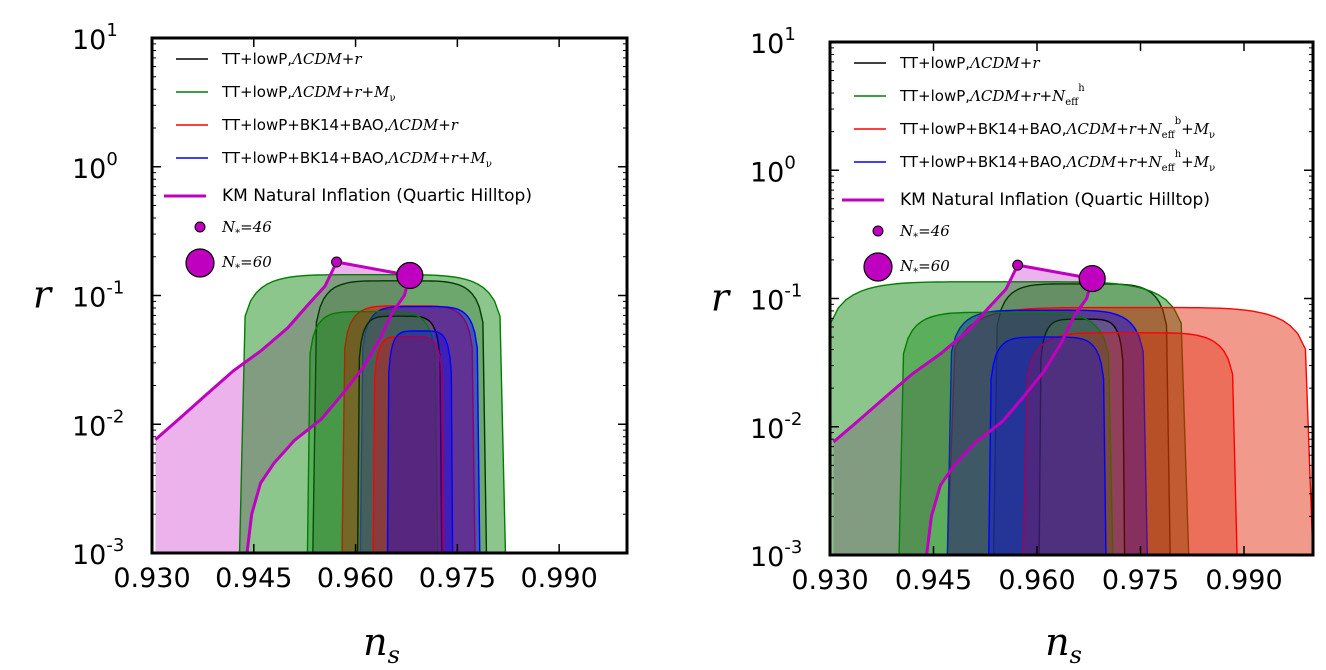 The height and width of the screenshot is (670, 1326). Describe the element at coordinates (1057, 161) in the screenshot. I see `legend-entry: TT+lowP+BK14+BAO,ΛCDM+r+Neff​h​+Mν​` at that location.